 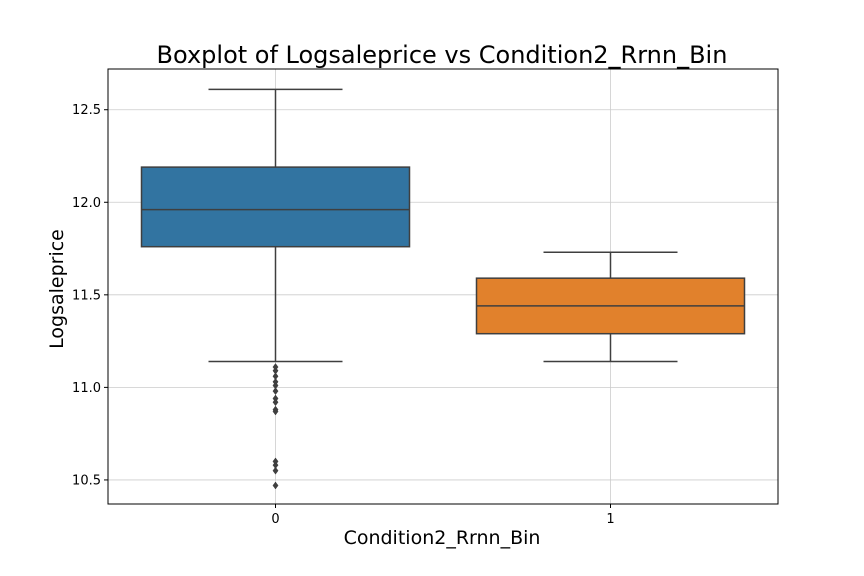 What do you see at coordinates (86, 480) in the screenshot?
I see `y-tick-label: 10.5` at bounding box center [86, 480].